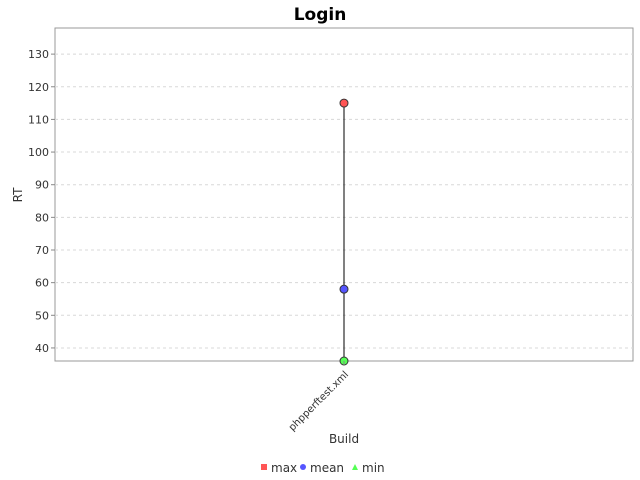 Image resolution: width=640 pixels, height=480 pixels. Describe the element at coordinates (284, 468) in the screenshot. I see `legend-label-max: max` at that location.